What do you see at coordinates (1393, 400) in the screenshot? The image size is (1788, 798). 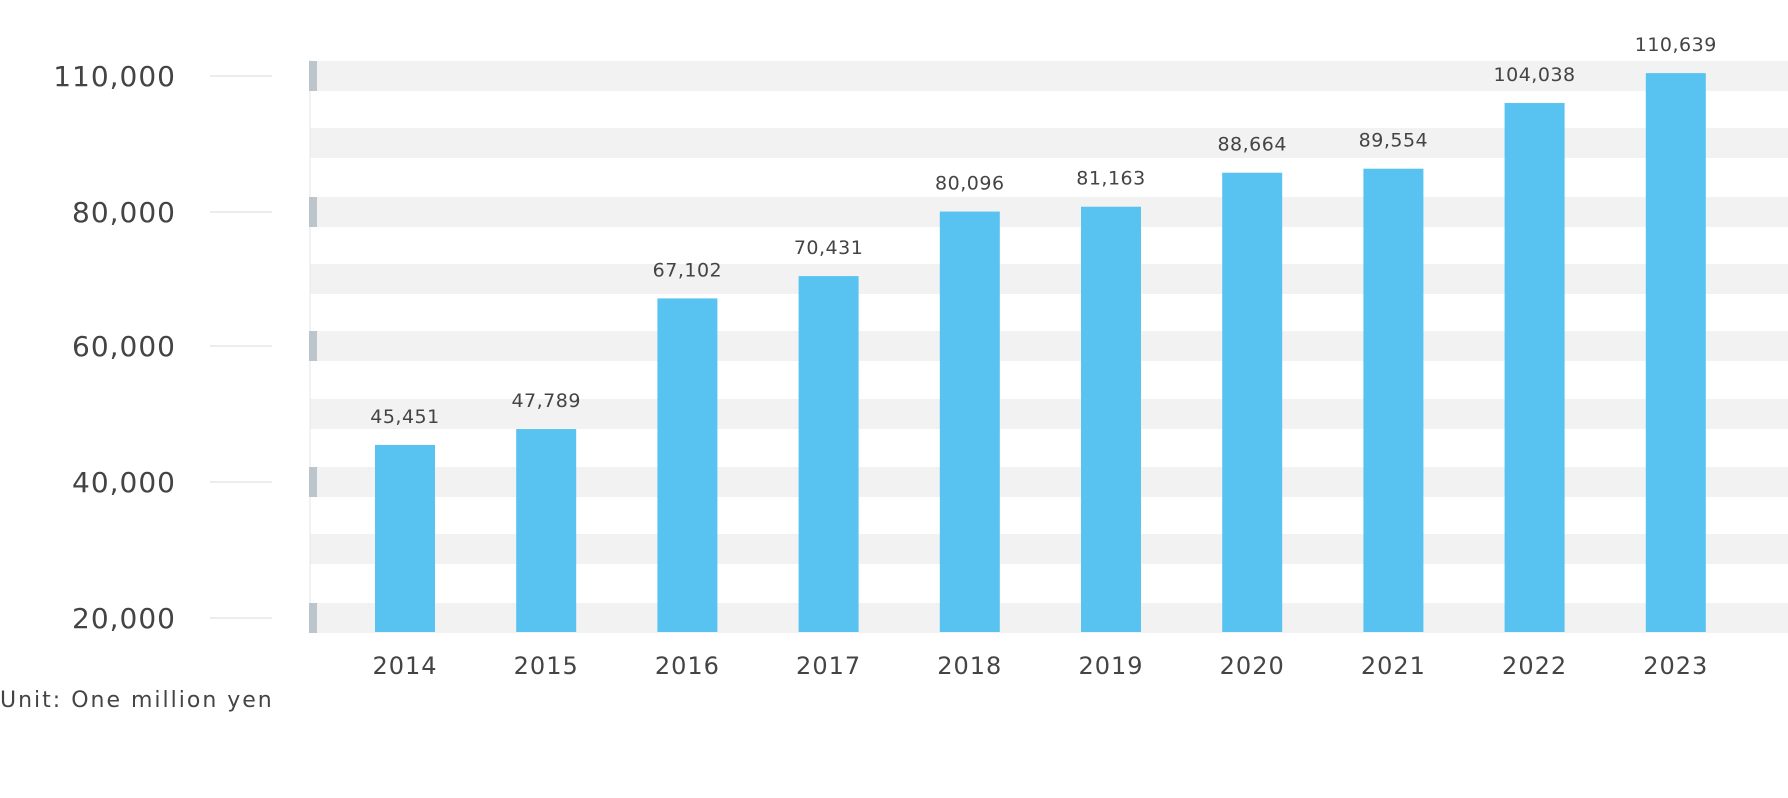 I see `bar-2021` at bounding box center [1393, 400].